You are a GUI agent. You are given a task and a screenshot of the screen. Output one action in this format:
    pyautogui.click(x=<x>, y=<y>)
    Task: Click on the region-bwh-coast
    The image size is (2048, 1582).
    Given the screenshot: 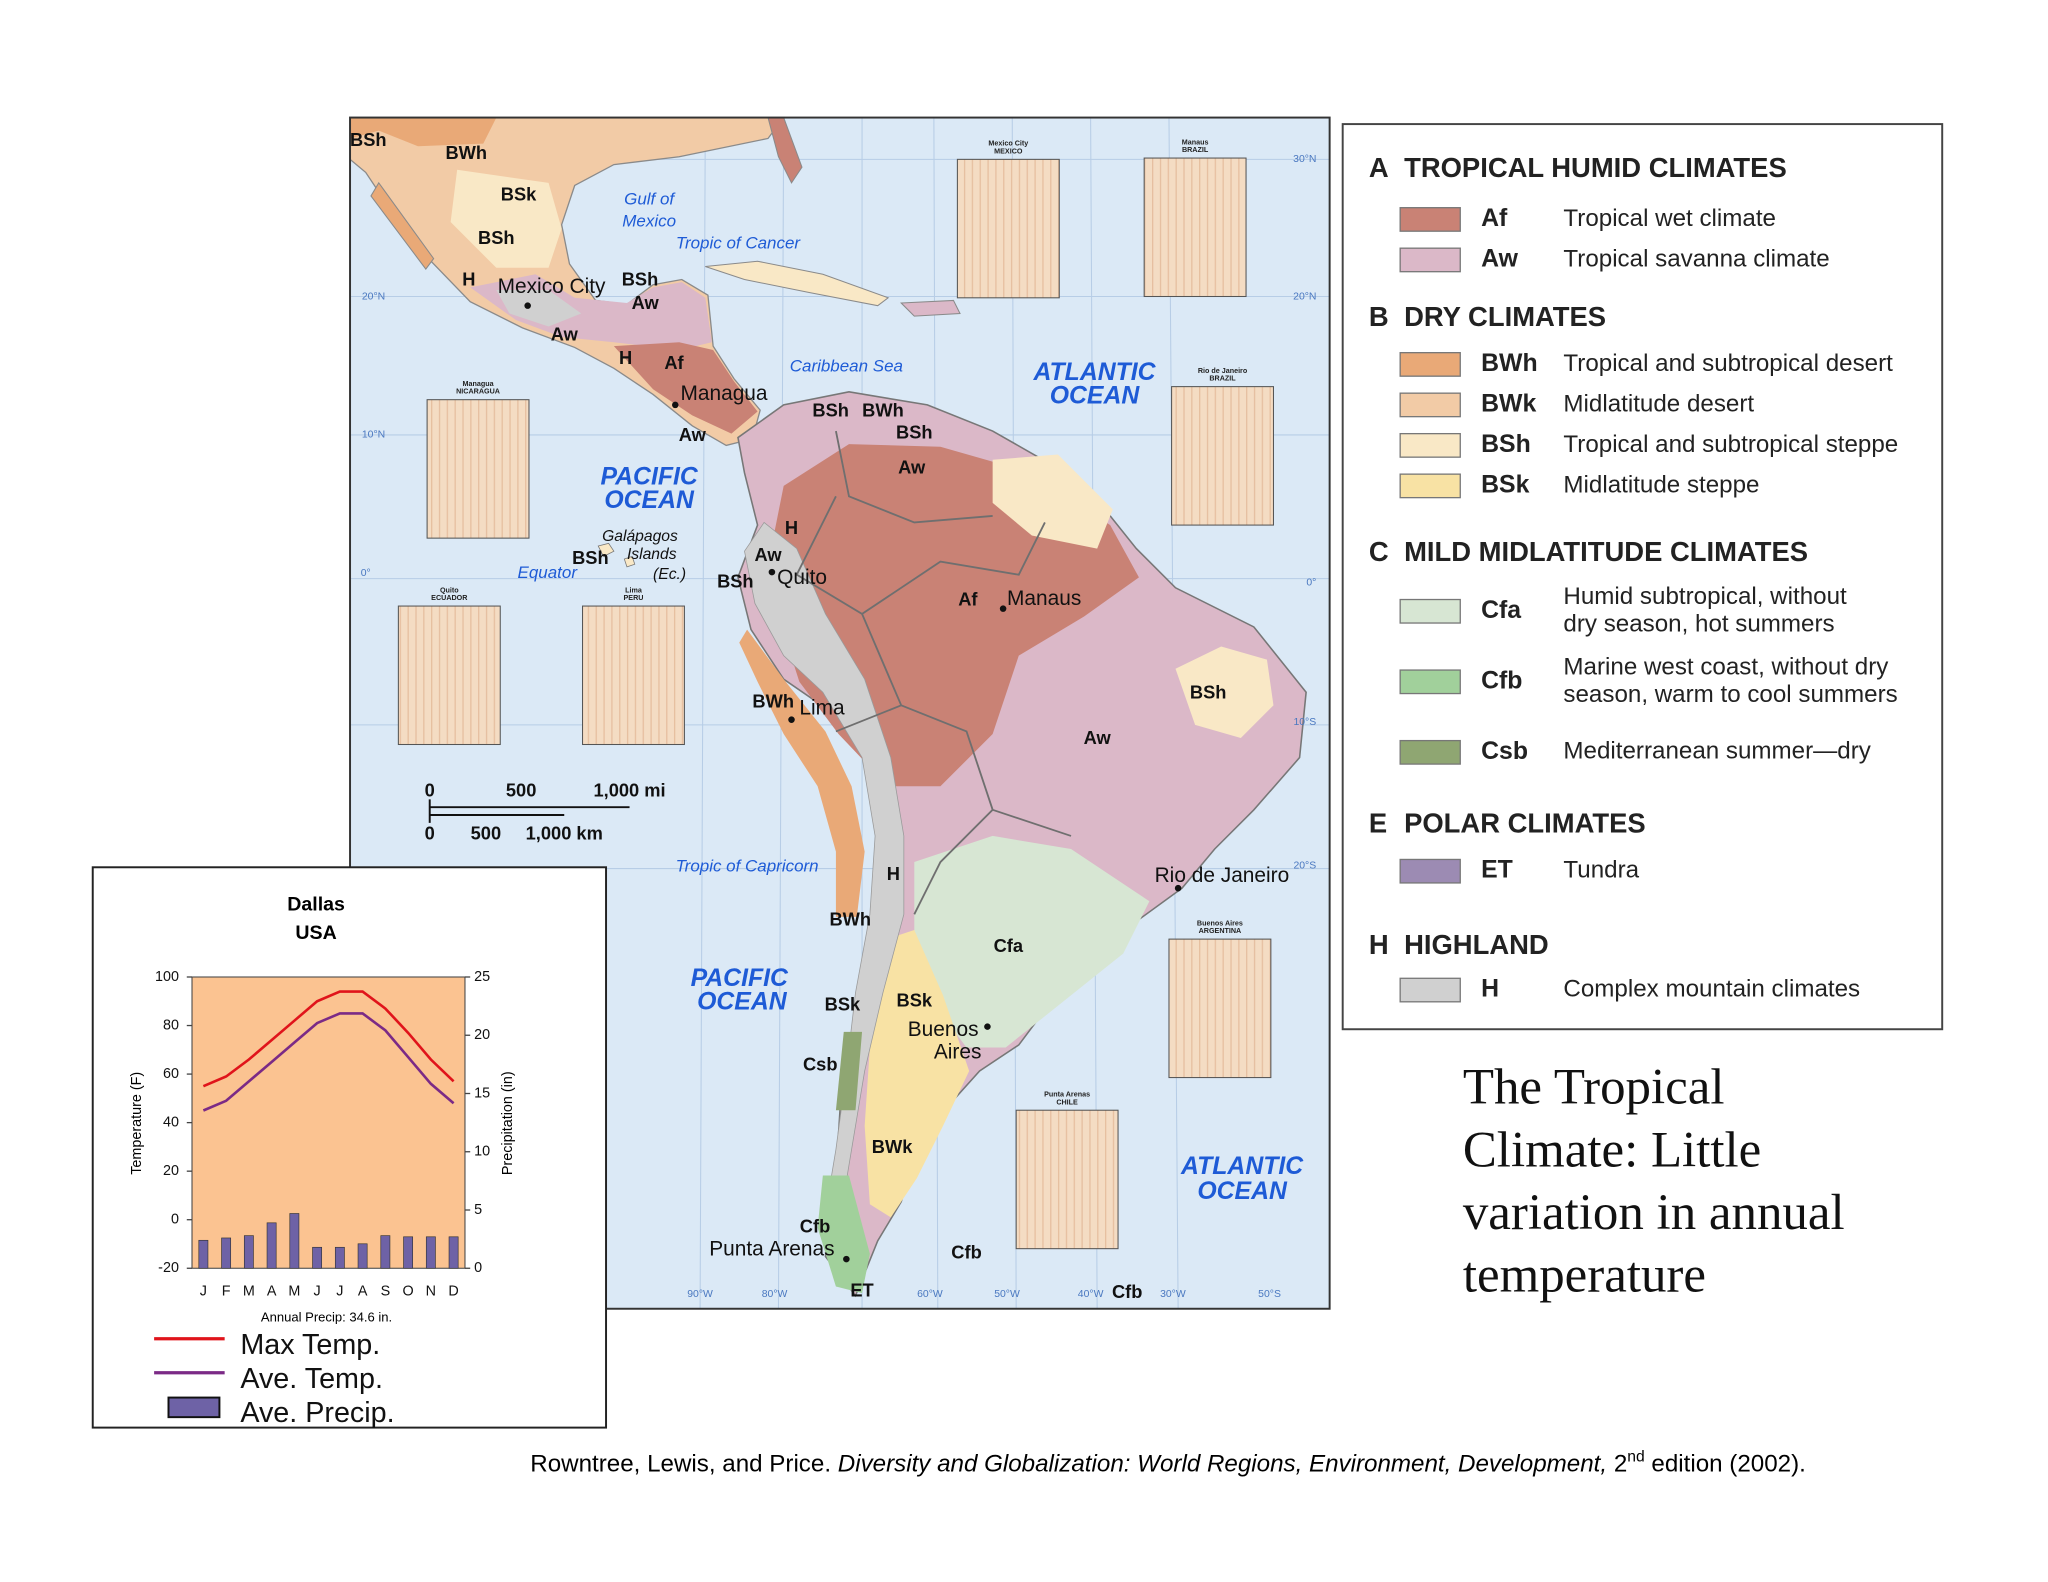 What is the action you would take?
    pyautogui.click(x=802, y=773)
    